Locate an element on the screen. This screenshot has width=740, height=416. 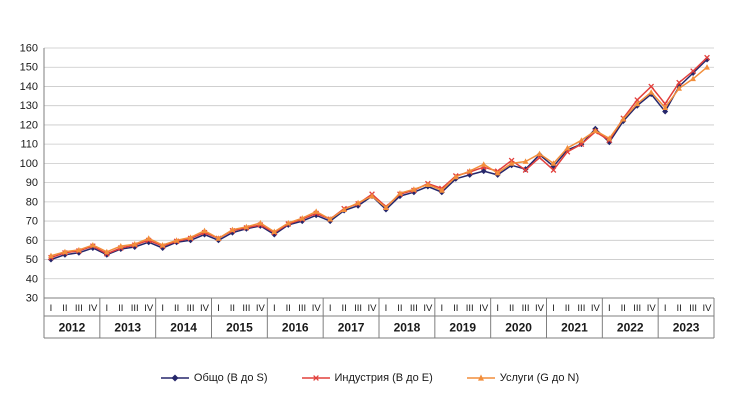
y-tick-label: 90 is located at coordinates (32, 183).